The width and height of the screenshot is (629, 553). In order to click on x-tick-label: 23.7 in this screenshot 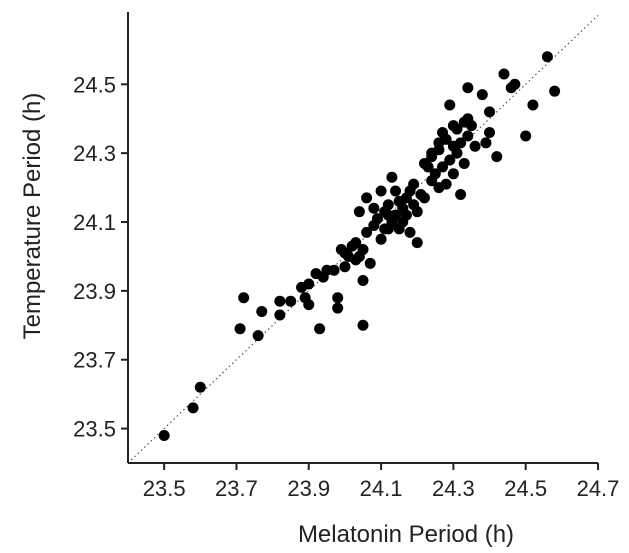, I will do `click(236, 488)`.